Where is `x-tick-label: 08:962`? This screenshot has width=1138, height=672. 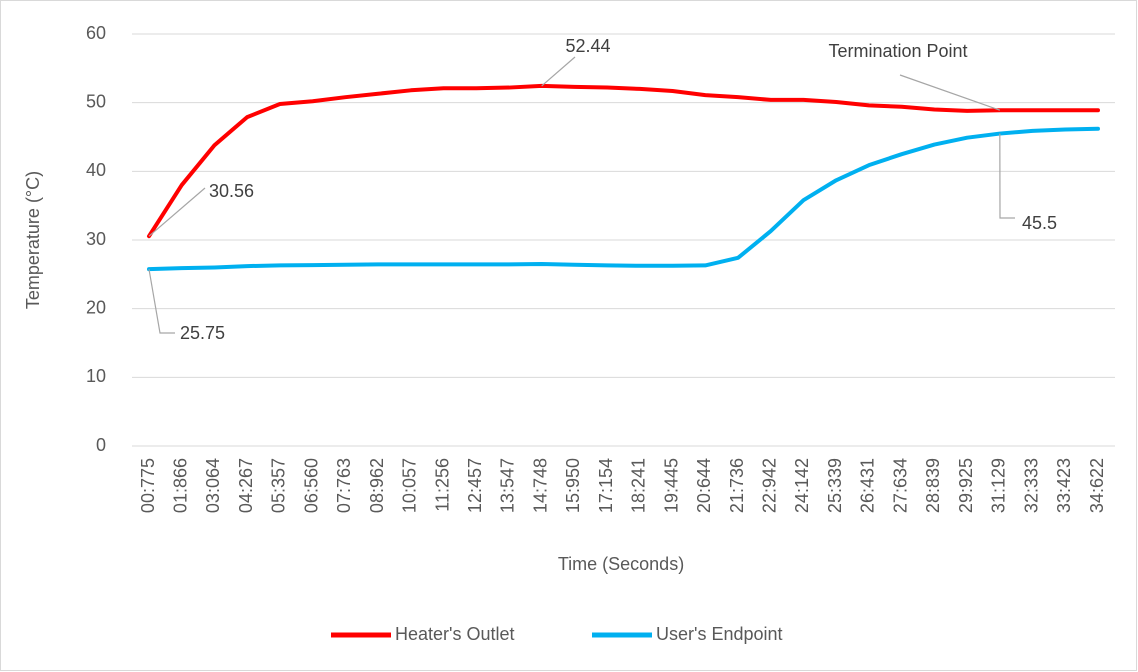 x-tick-label: 08:962 is located at coordinates (377, 485).